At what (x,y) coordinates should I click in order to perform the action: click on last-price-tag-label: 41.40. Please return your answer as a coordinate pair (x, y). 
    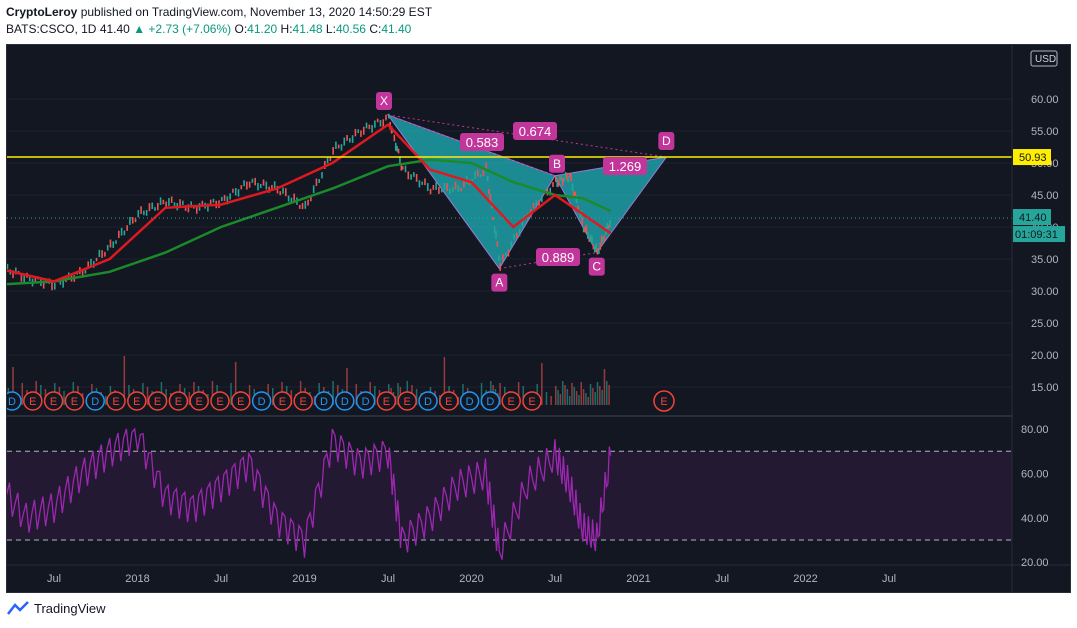
    Looking at the image, I should click on (1033, 218).